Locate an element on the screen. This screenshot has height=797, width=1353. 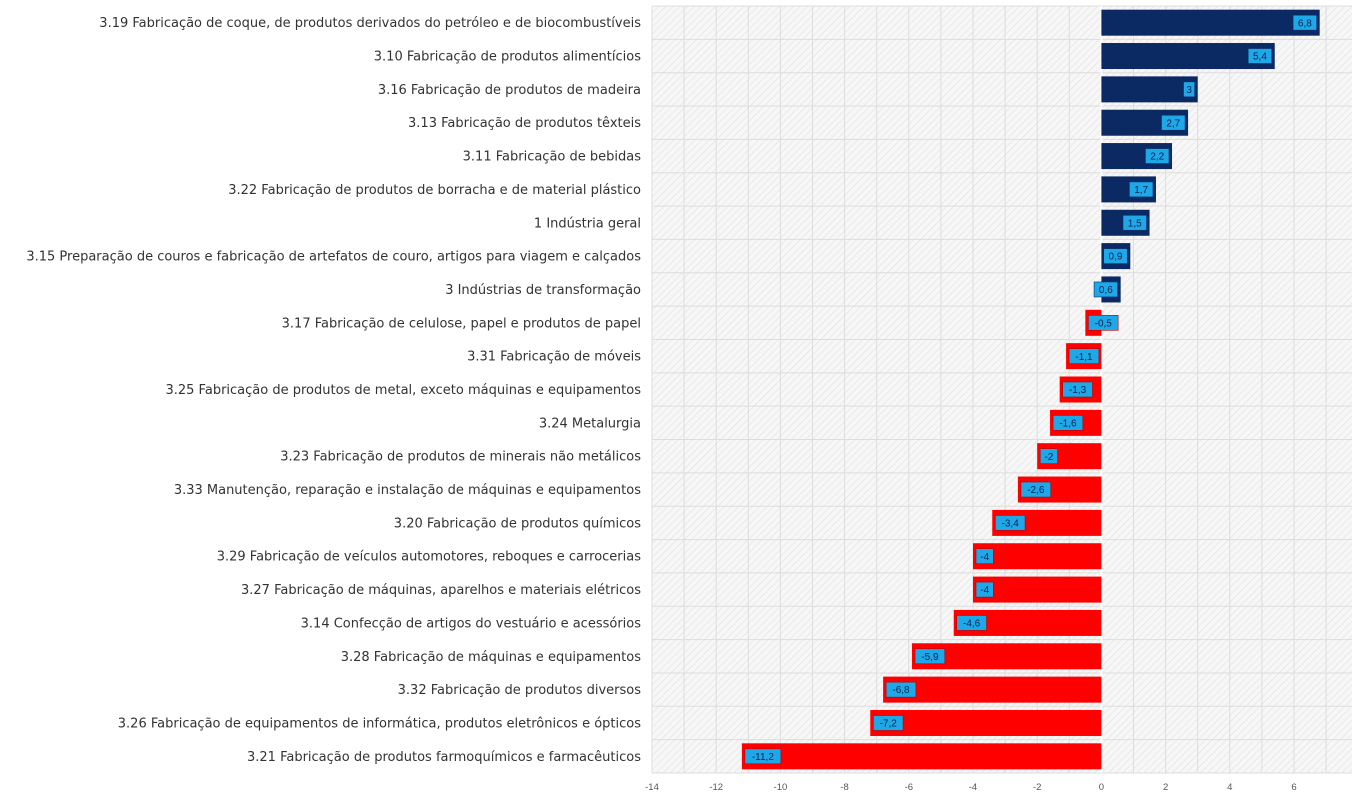
category-label: 3.24 Metalurgia is located at coordinates (590, 423).